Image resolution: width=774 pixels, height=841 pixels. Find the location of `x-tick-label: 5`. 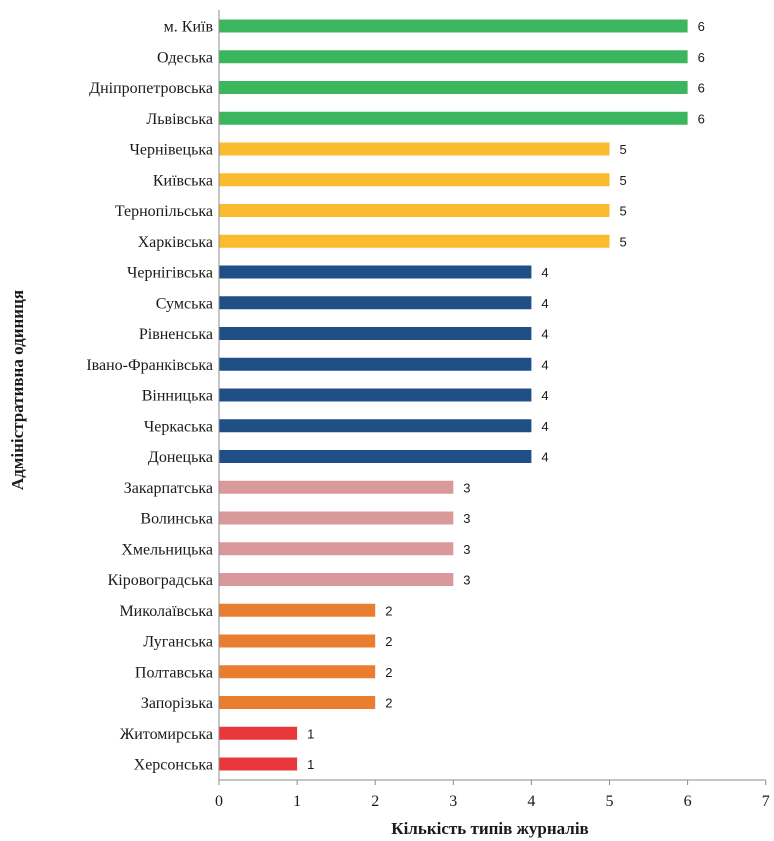

x-tick-label: 5 is located at coordinates (610, 801).